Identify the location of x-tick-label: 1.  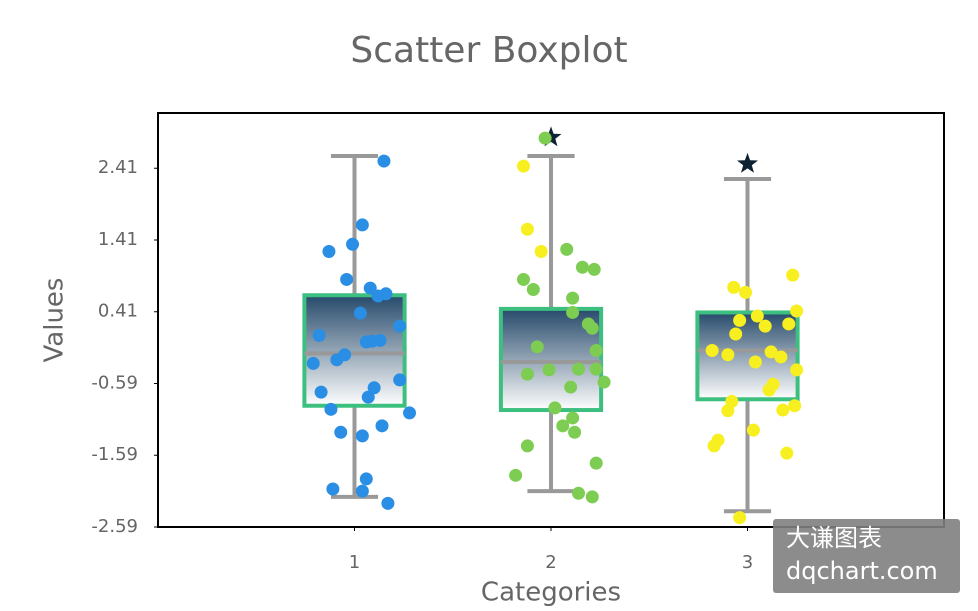
(354, 562).